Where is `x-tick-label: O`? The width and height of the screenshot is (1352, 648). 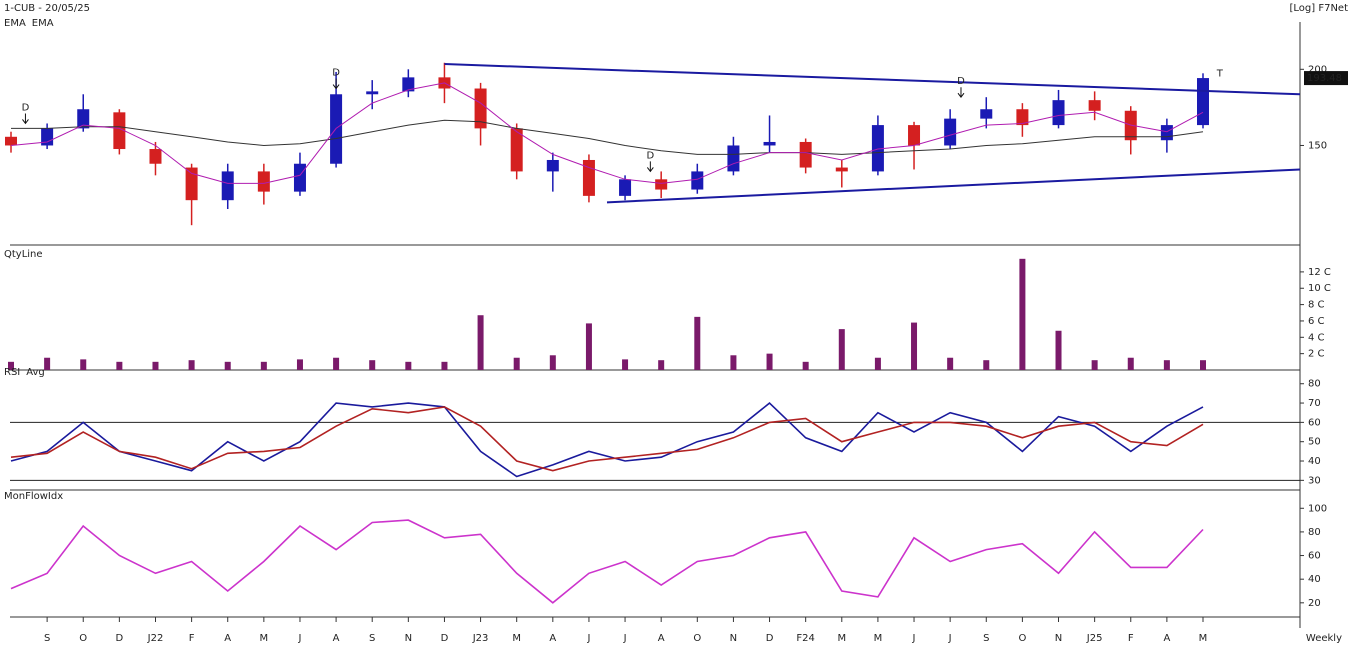
x-tick-label: O is located at coordinates (697, 638).